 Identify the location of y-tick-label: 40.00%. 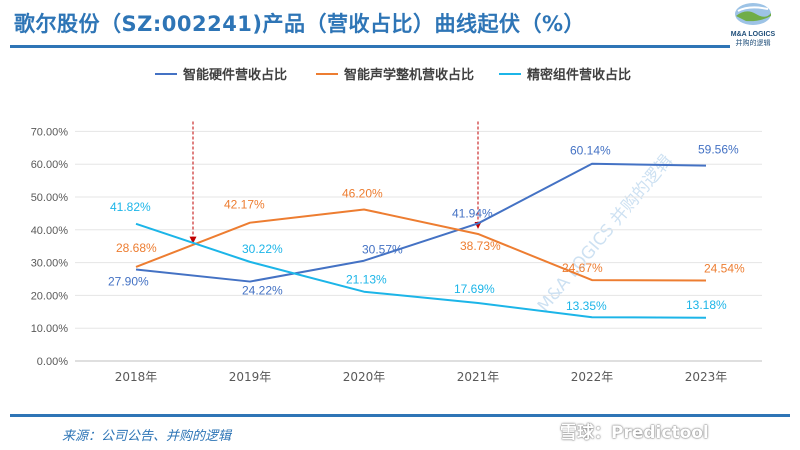
(50, 231).